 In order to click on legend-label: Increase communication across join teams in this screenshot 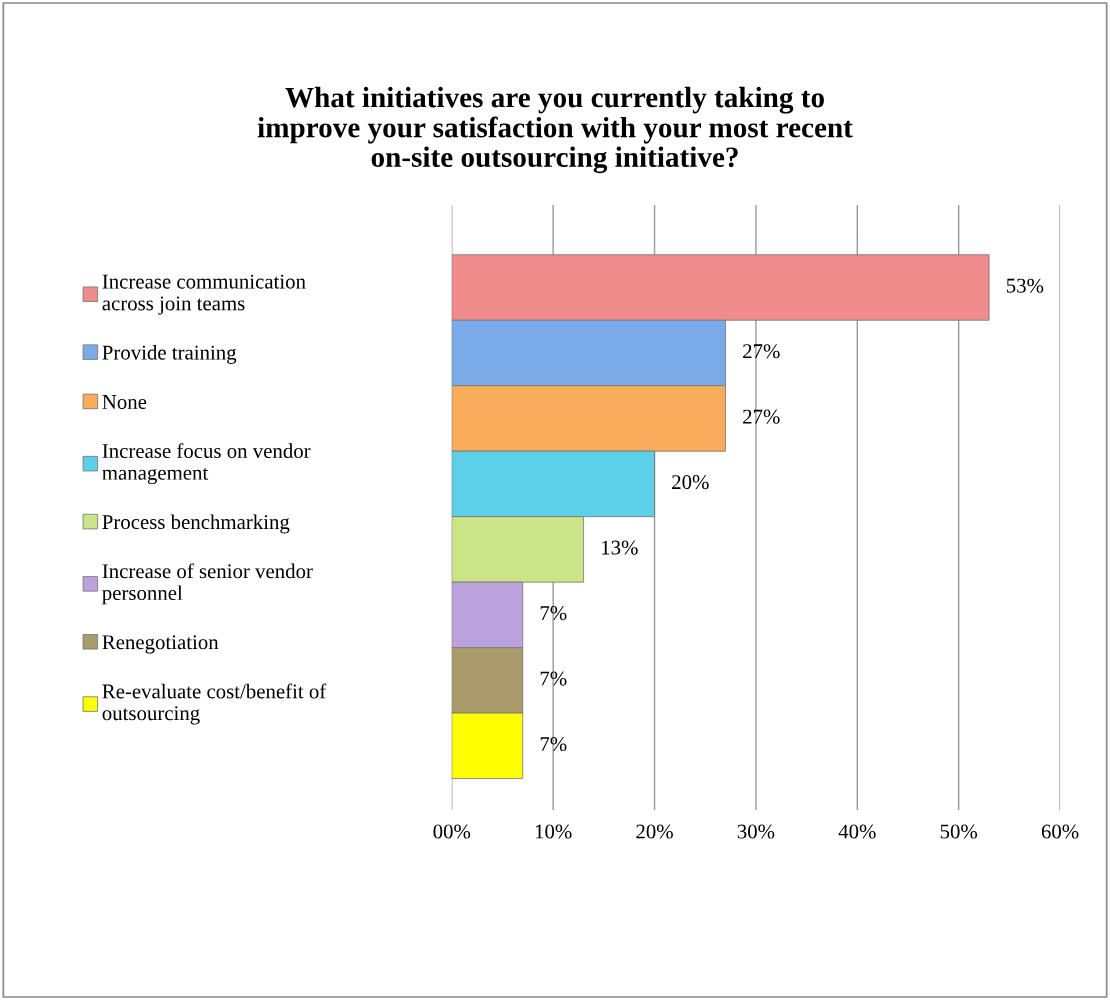, I will do `click(204, 294)`.